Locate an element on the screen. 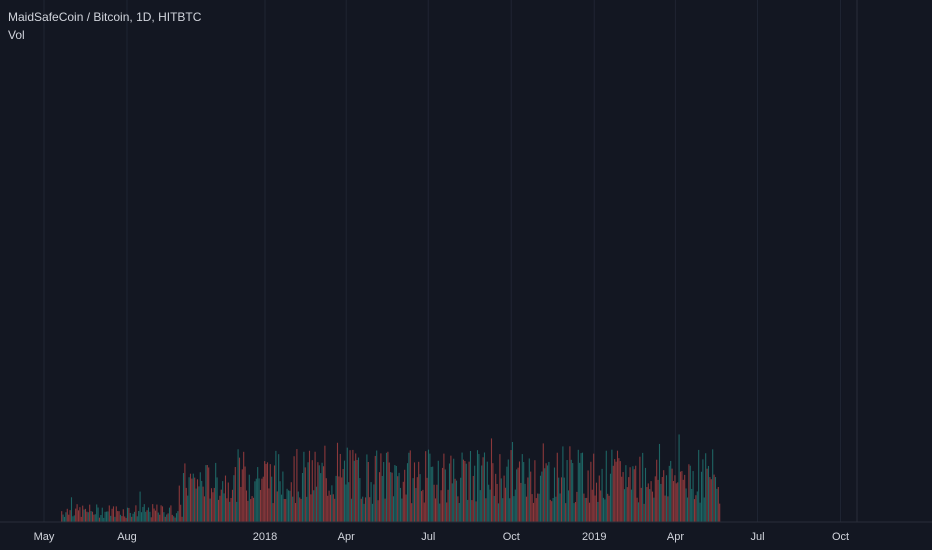 The image size is (932, 550). time-axis: May Aug 2018 Apr Jul Oct 2019 Apr Jul Oct is located at coordinates (466, 532).